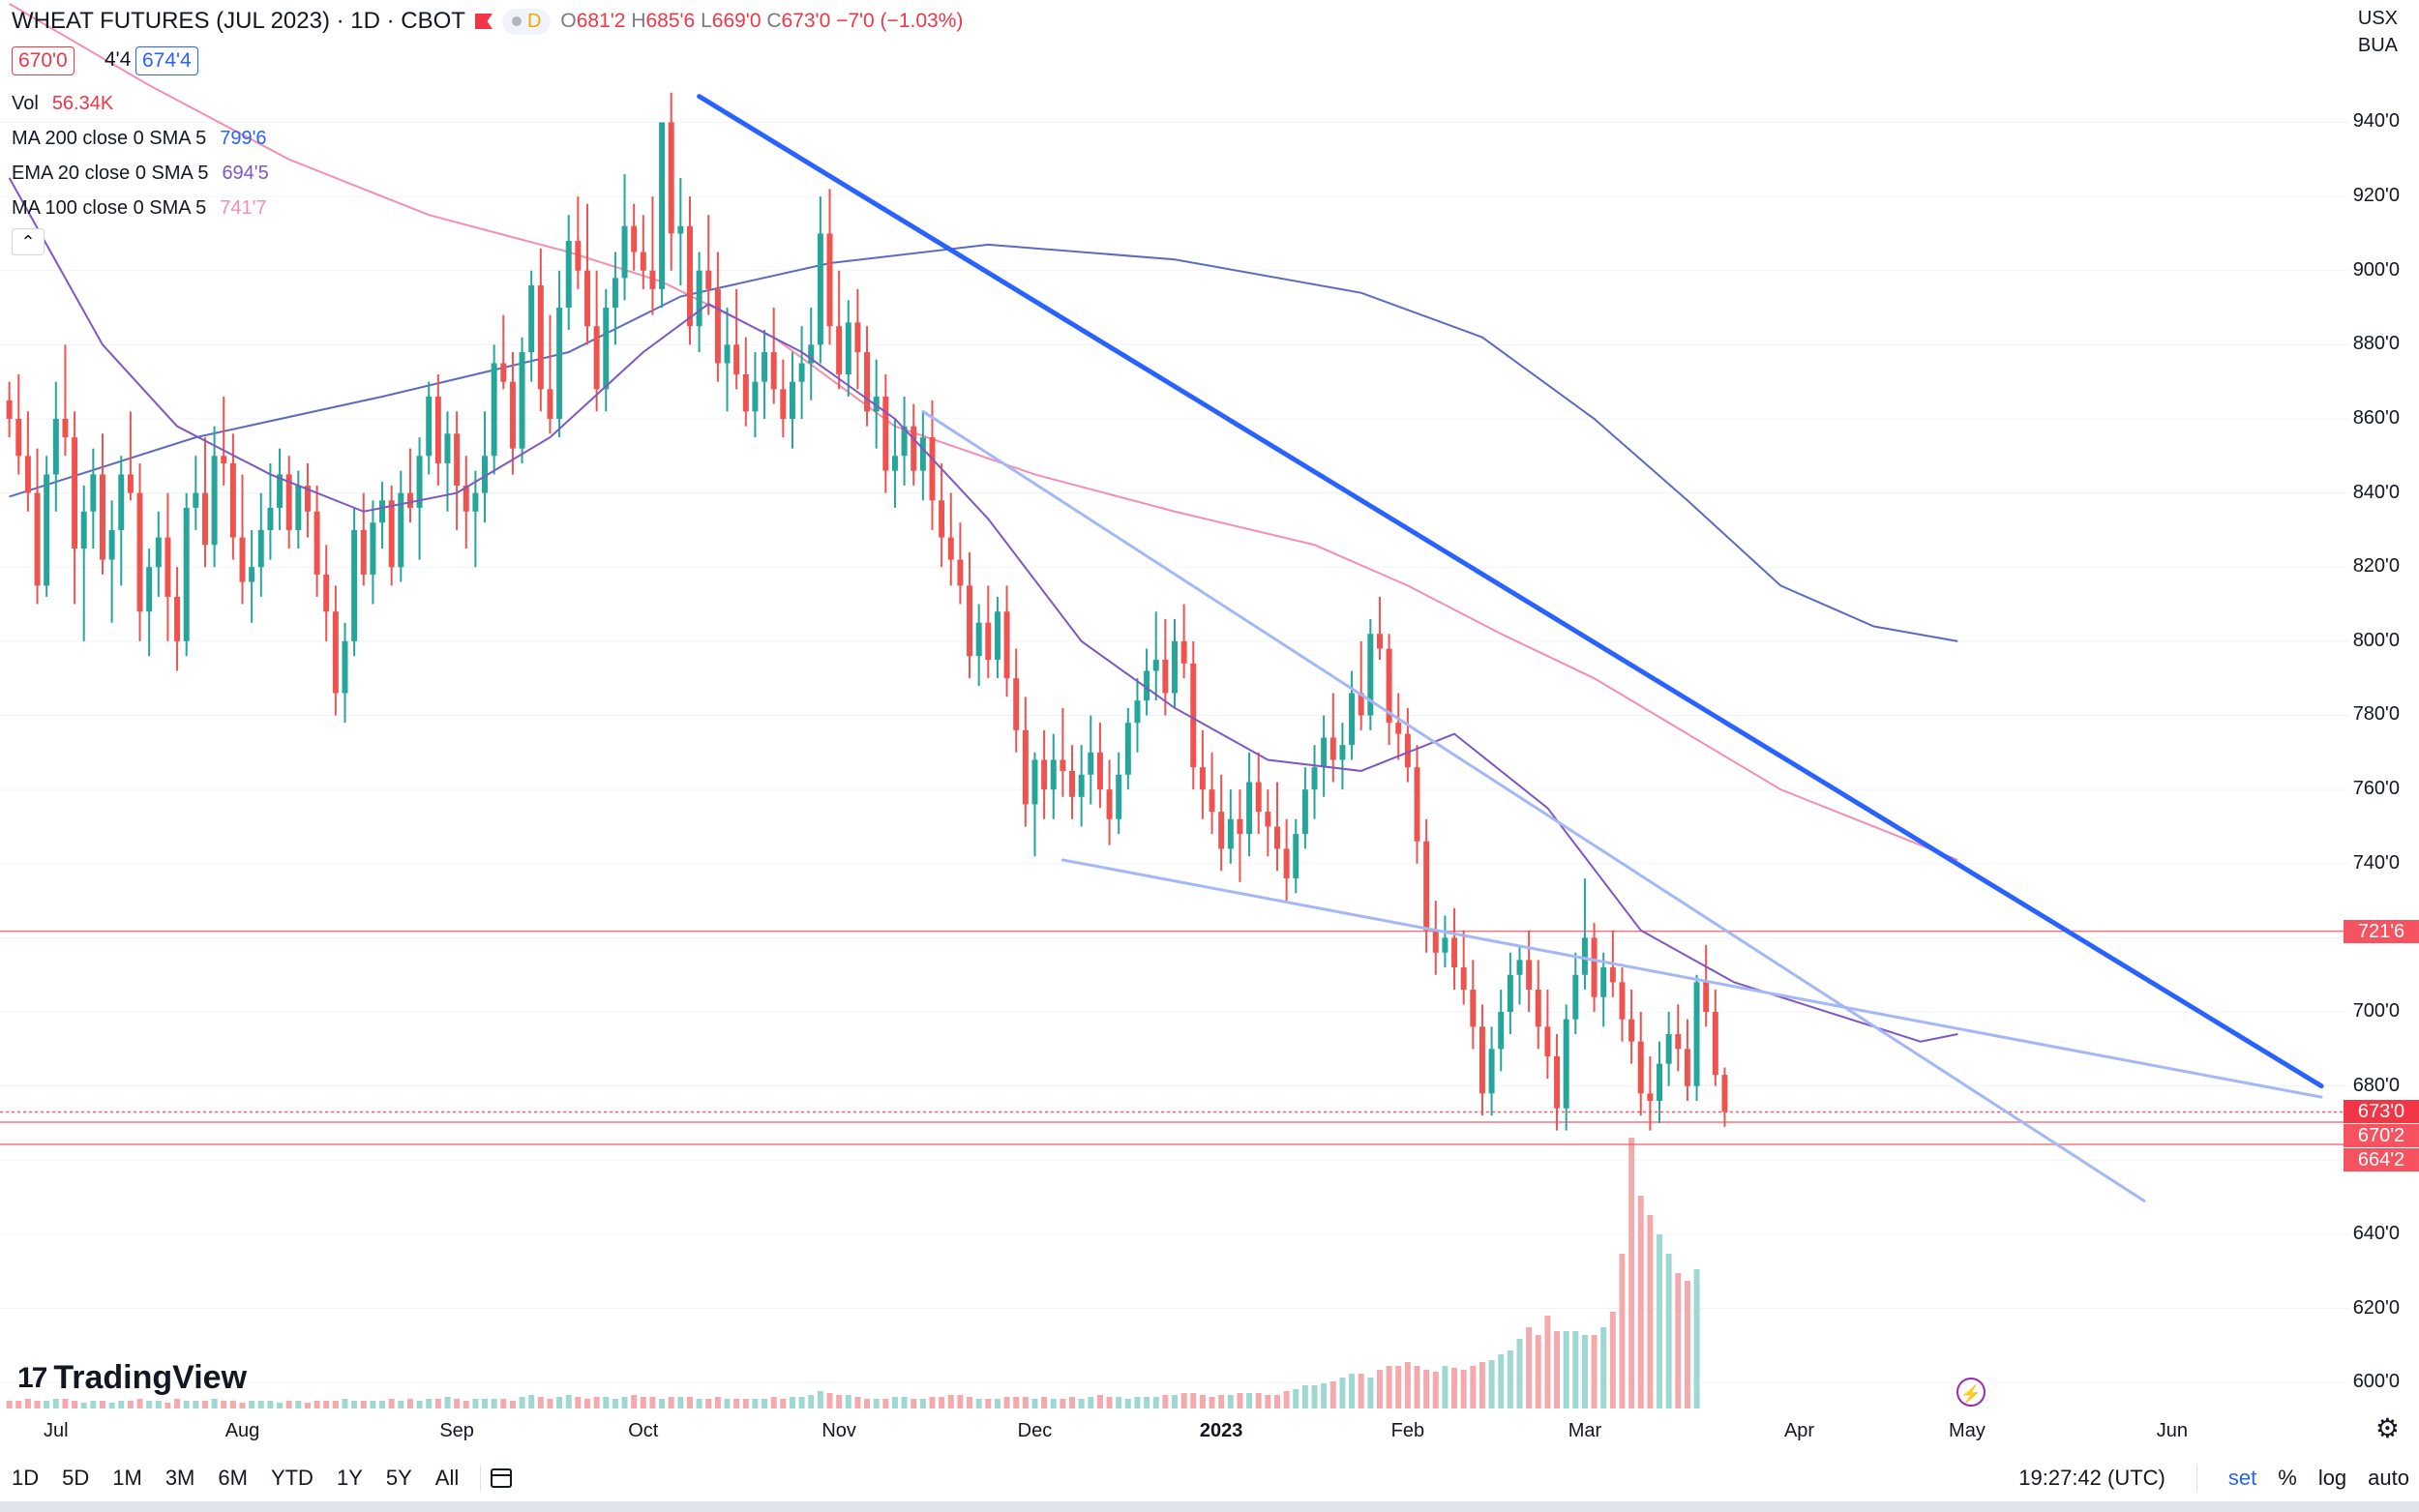  What do you see at coordinates (127, 1478) in the screenshot?
I see `range-1m-button: 1M` at bounding box center [127, 1478].